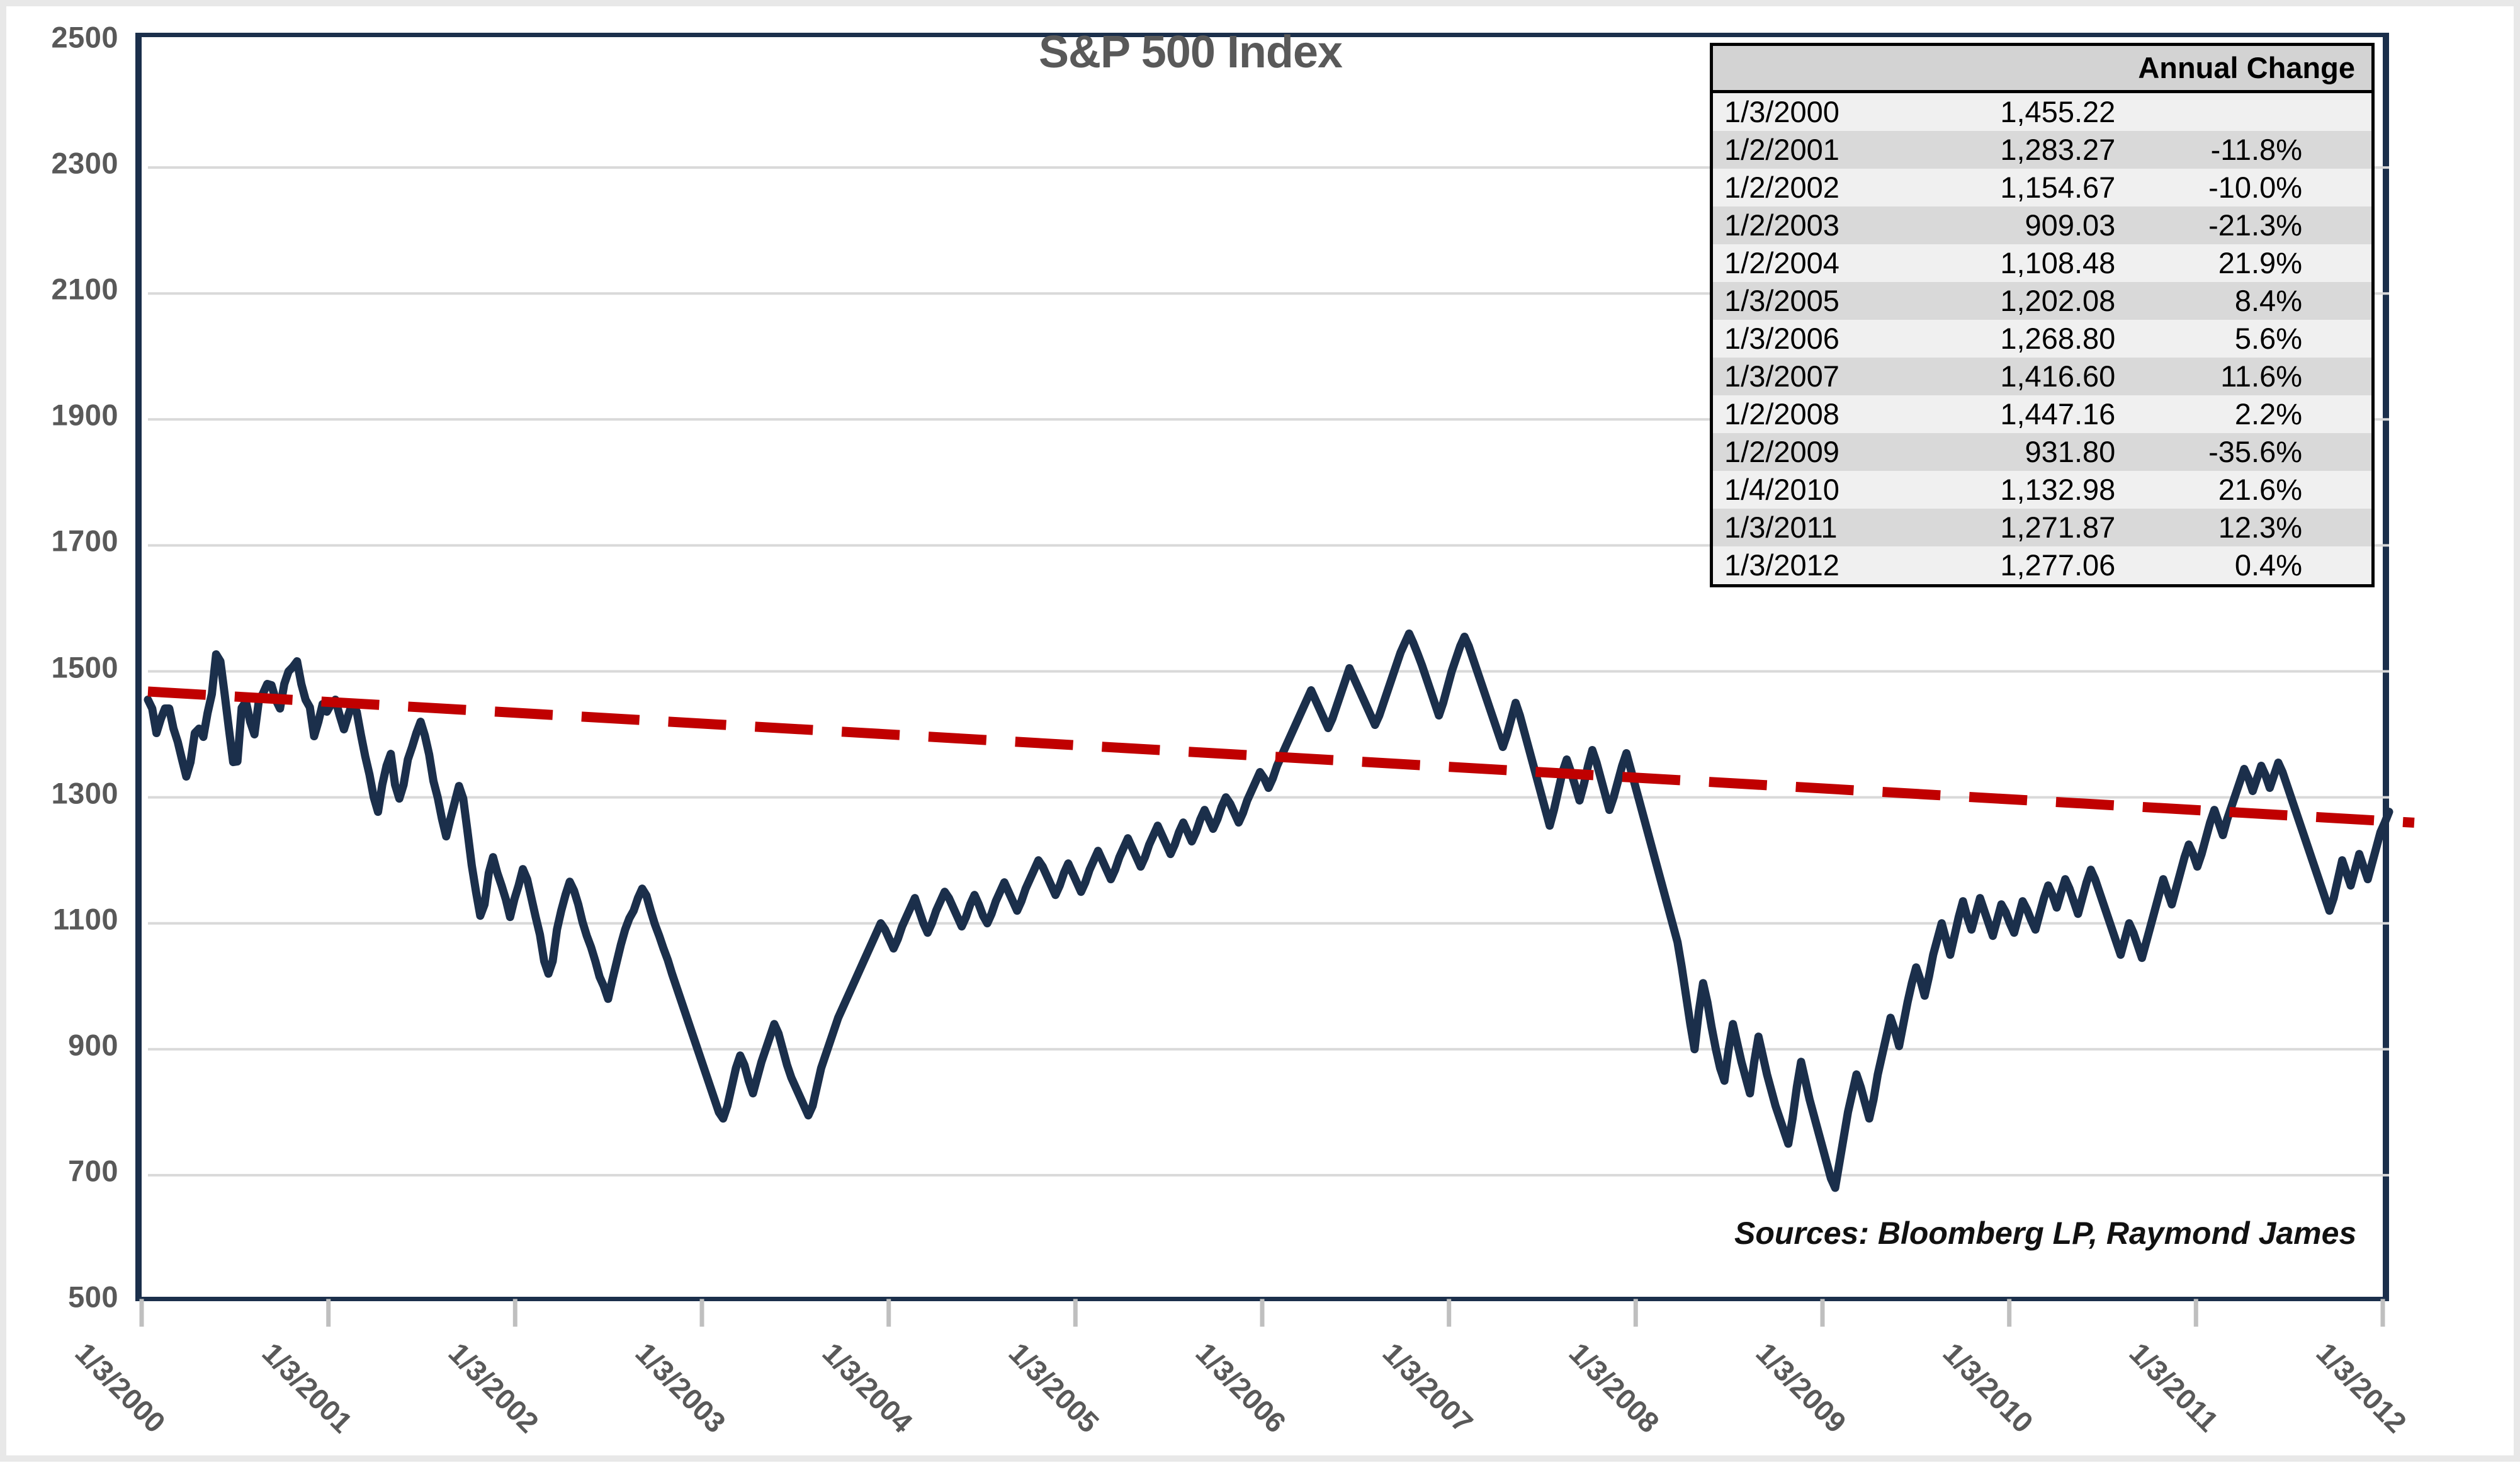 This screenshot has width=2520, height=1468. Describe the element at coordinates (84, 289) in the screenshot. I see `y-axis-tick-label: 2100` at that location.